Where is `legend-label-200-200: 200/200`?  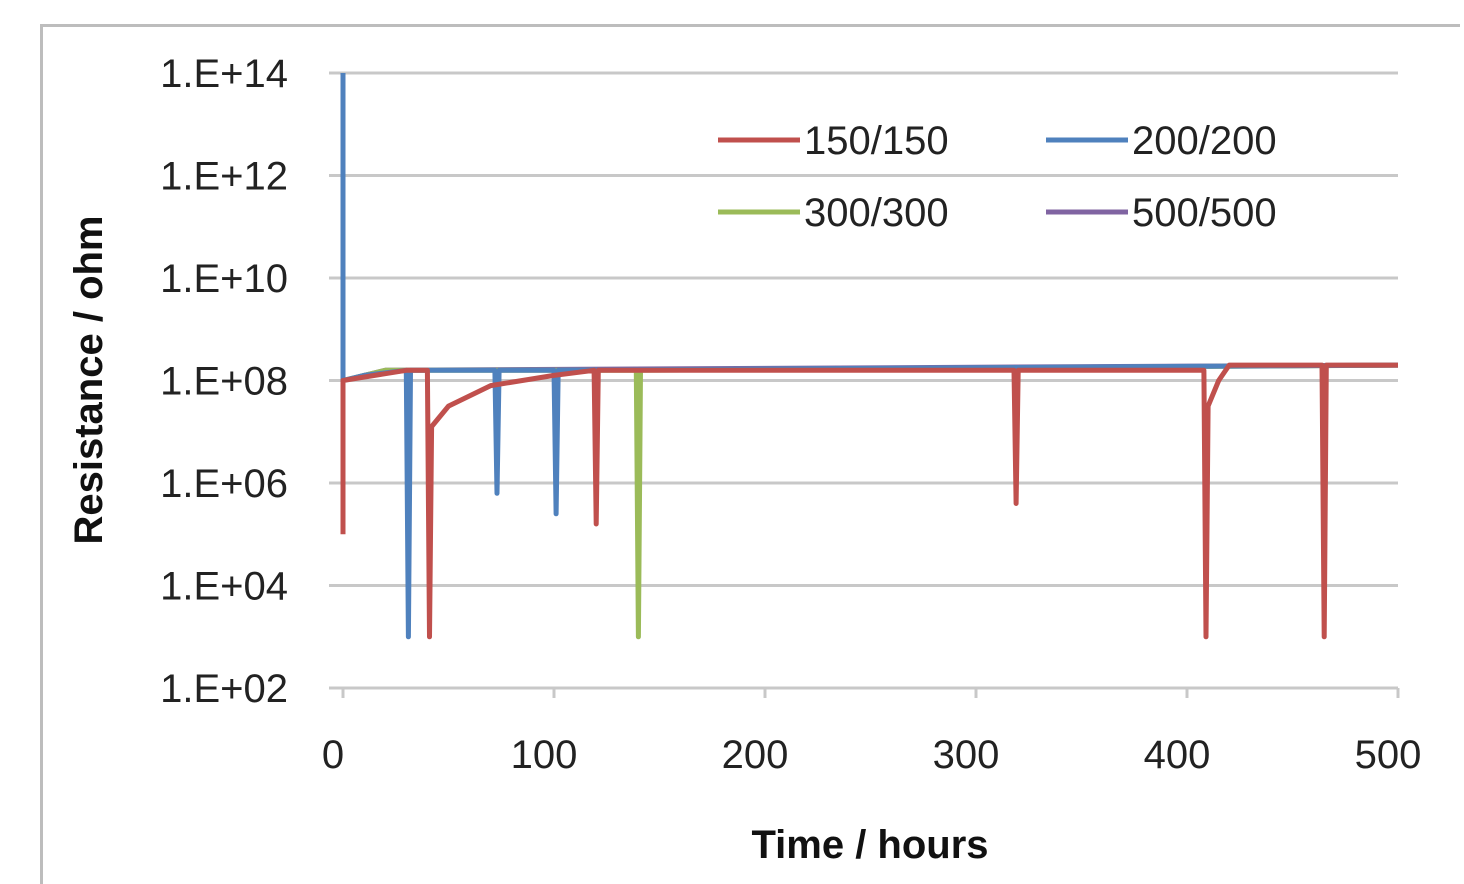
legend-label-200-200: 200/200 is located at coordinates (1204, 141).